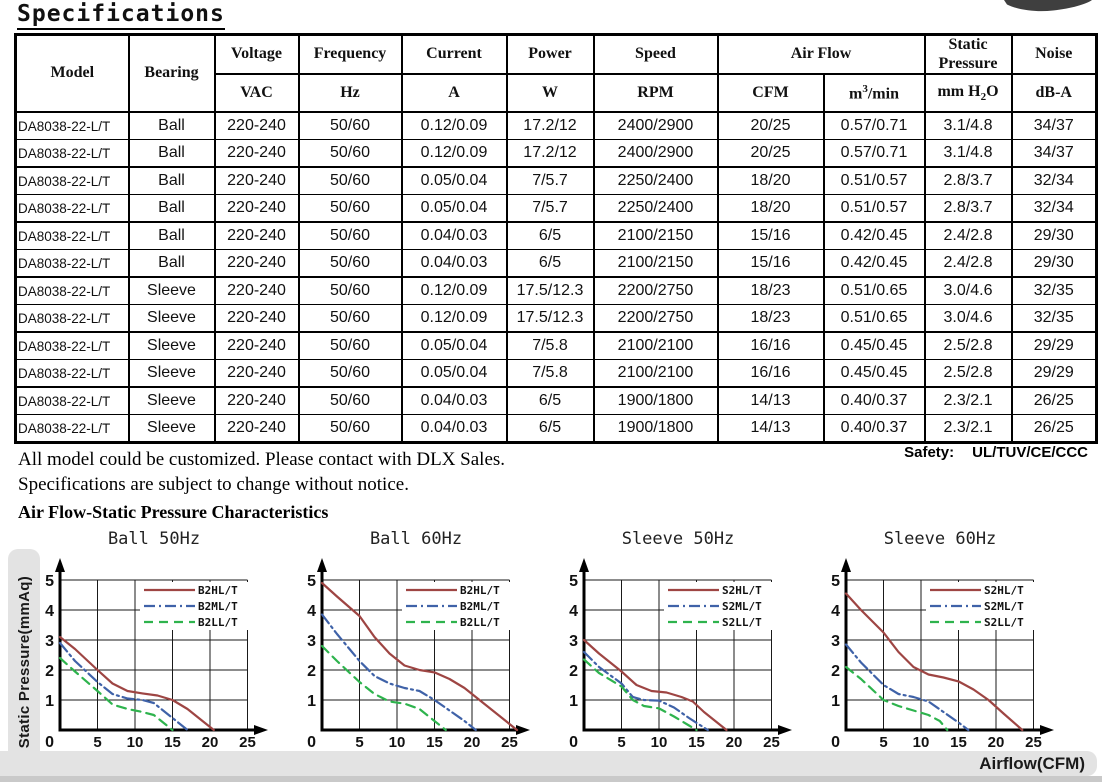  What do you see at coordinates (1054, 373) in the screenshot?
I see `table-cell: 29/29` at bounding box center [1054, 373].